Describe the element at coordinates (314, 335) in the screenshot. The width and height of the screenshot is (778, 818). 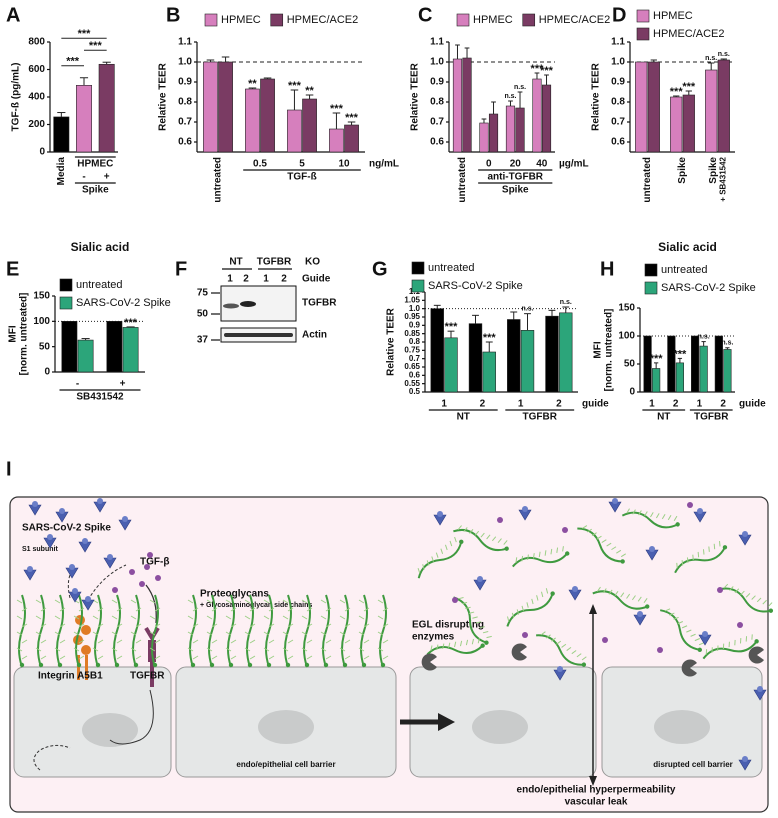
I see `blot-row-label: Actin` at that location.